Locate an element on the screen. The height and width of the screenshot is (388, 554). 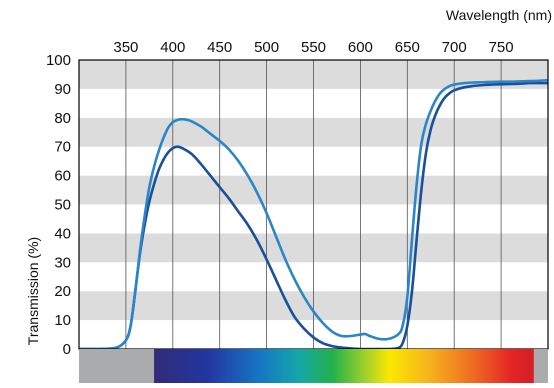
x-tick-label: 500 is located at coordinates (266, 47).